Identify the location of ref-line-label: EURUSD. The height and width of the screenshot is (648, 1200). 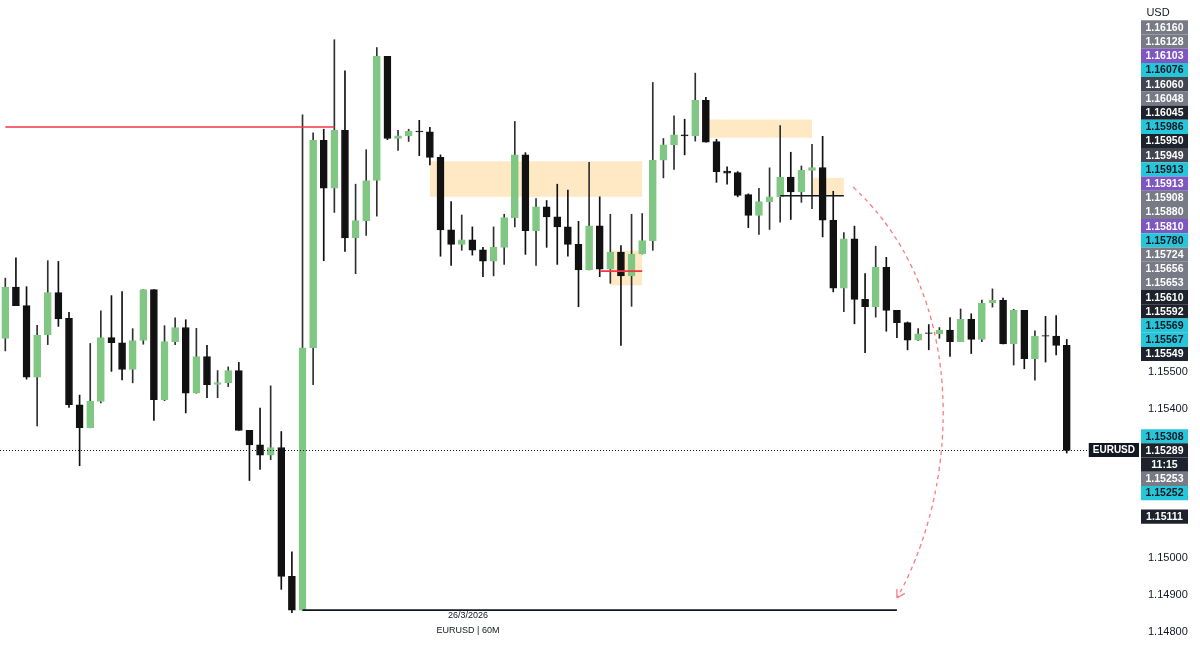
(1113, 450).